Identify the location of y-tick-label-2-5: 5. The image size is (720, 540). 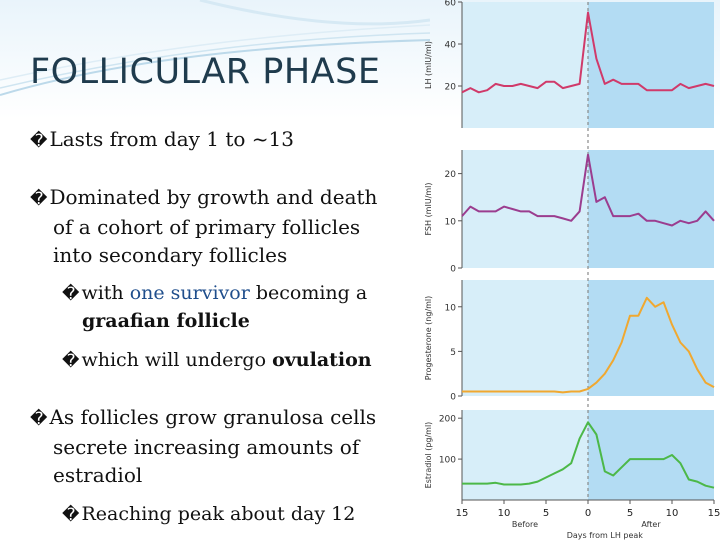
(453, 353).